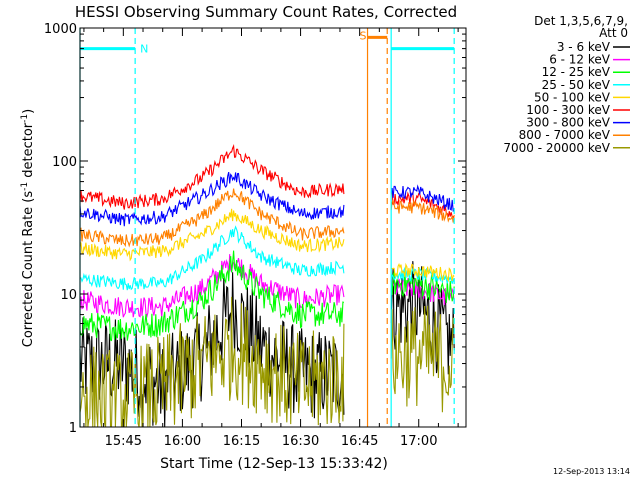 The height and width of the screenshot is (480, 640). Describe the element at coordinates (568, 123) in the screenshot. I see `legend-label-300-800-kev: 300 - 800 keV` at that location.